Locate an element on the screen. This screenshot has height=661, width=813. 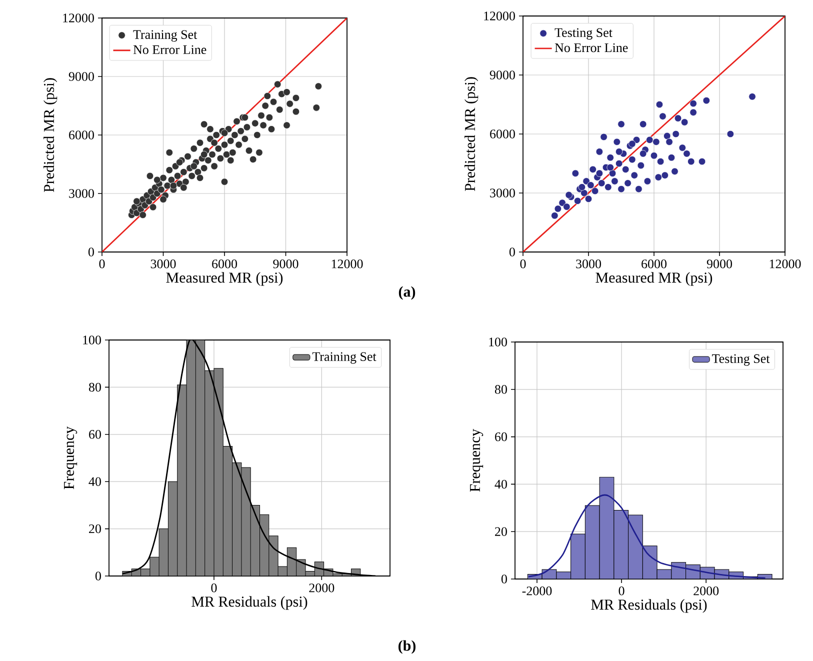
text: (b) is located at coordinates (407, 647).